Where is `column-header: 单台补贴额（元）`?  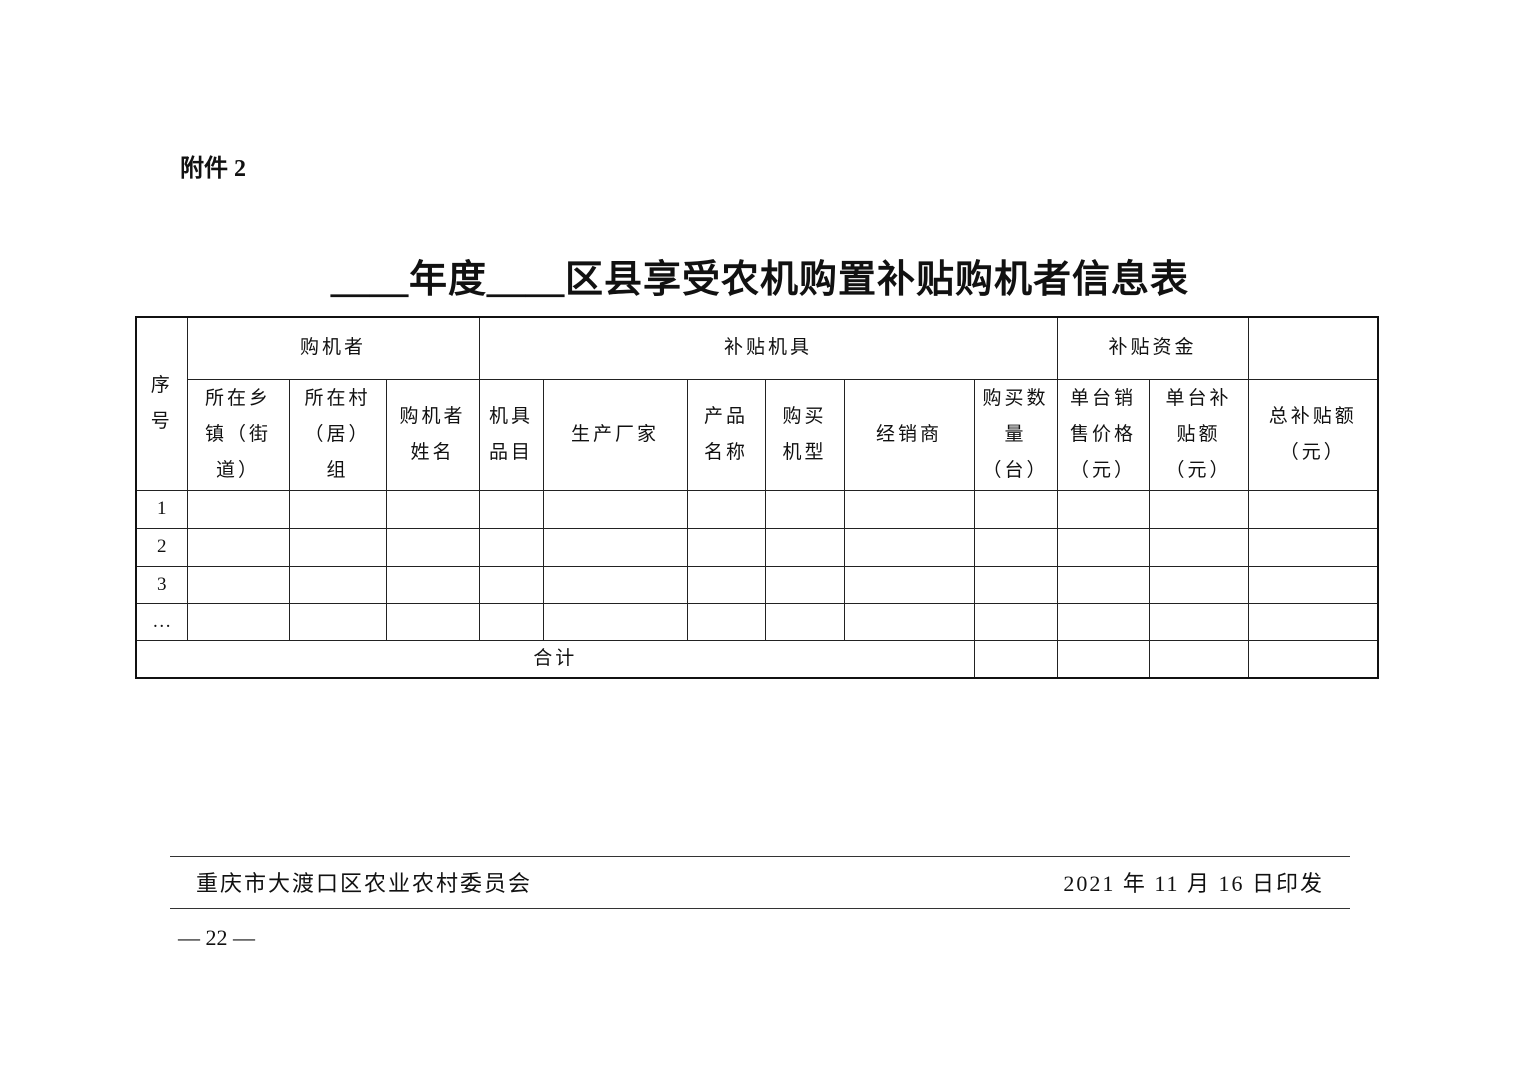 column-header: 单台补贴额（元） is located at coordinates (1198, 434).